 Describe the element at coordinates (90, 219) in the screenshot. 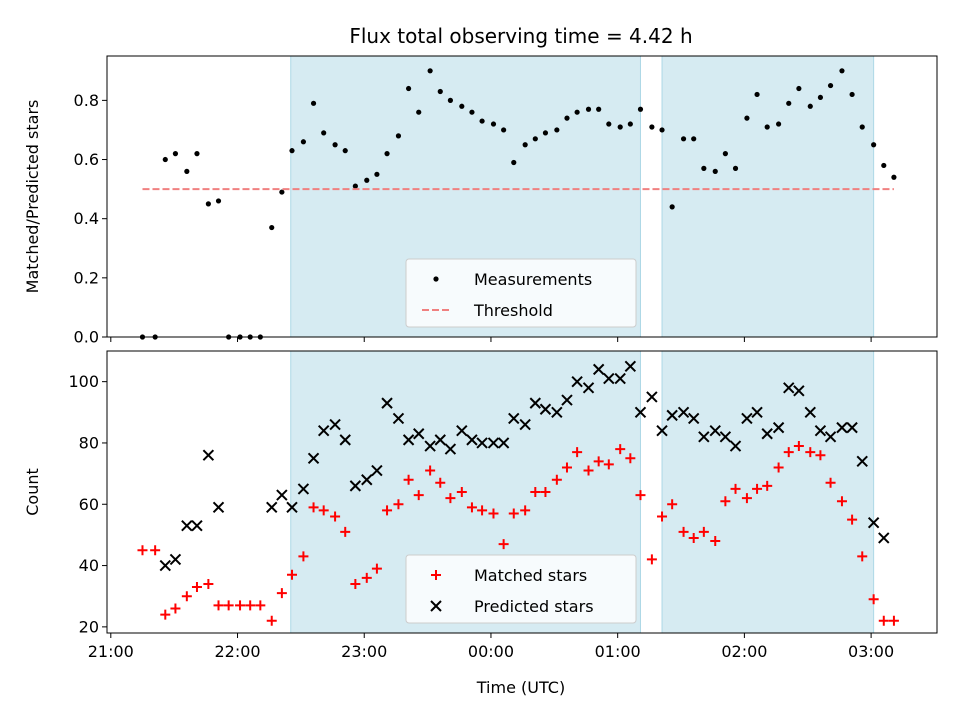

I see `top-panel-y-ticks: 0.0 0.2 0.4 0.6 0.8` at that location.